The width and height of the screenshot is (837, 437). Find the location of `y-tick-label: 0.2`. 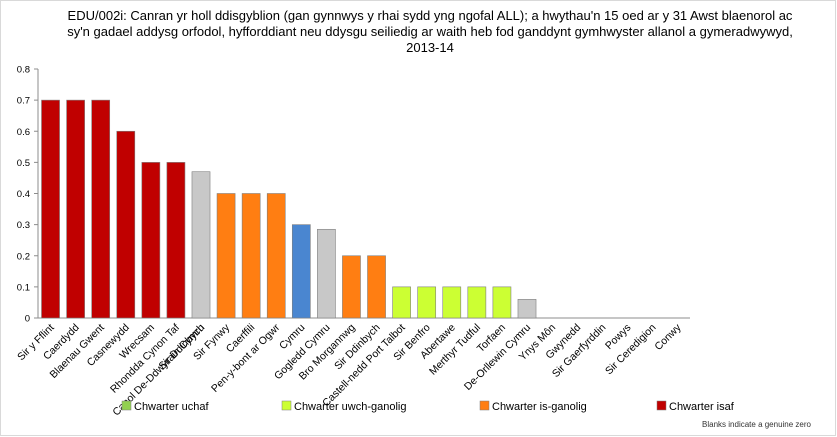

y-tick-label: 0.2 is located at coordinates (23, 256).